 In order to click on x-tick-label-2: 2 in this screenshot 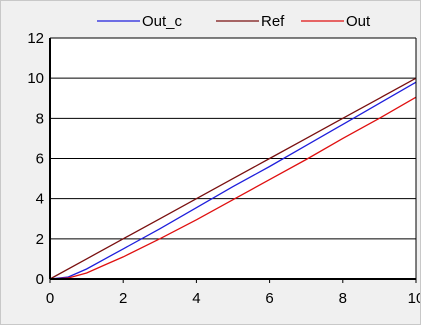, I will do `click(123, 298)`.